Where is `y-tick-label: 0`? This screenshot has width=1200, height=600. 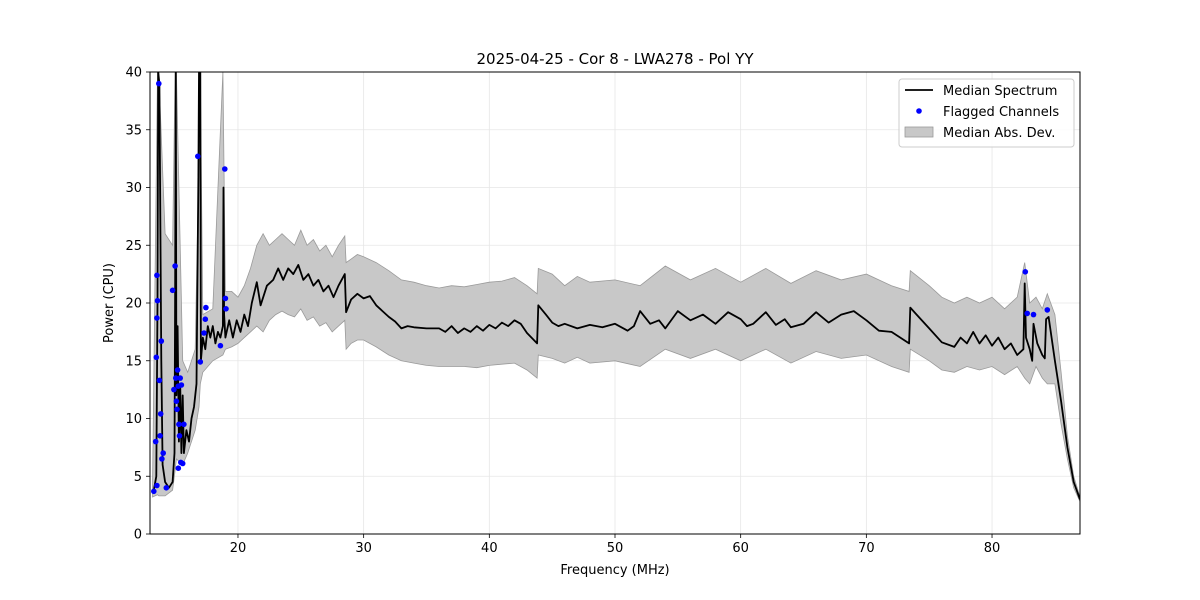
y-tick-label: 0 is located at coordinates (138, 535).